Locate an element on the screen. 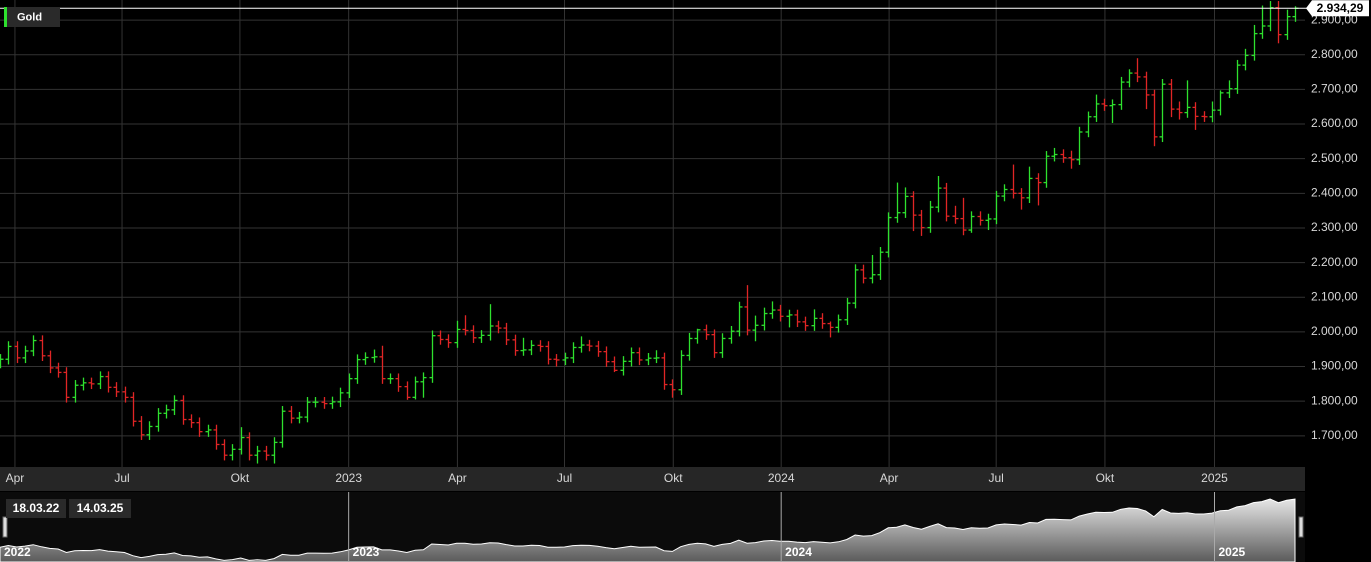  y-tick-label: 1.800,00 is located at coordinates (1334, 400).